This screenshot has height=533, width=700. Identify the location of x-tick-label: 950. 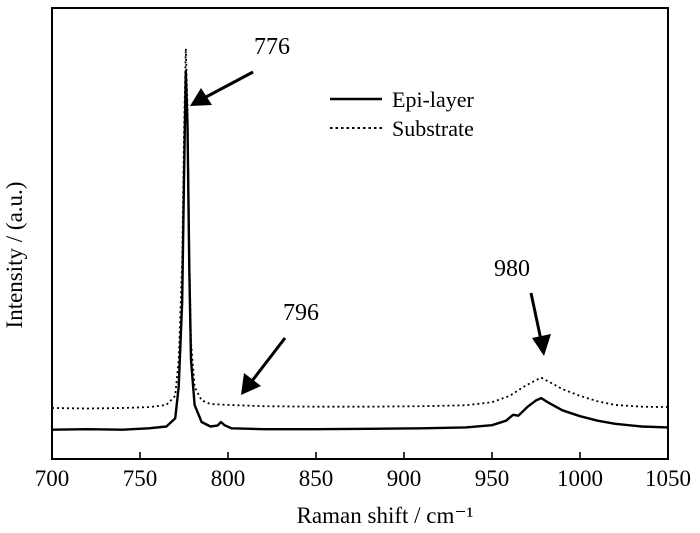
(492, 478).